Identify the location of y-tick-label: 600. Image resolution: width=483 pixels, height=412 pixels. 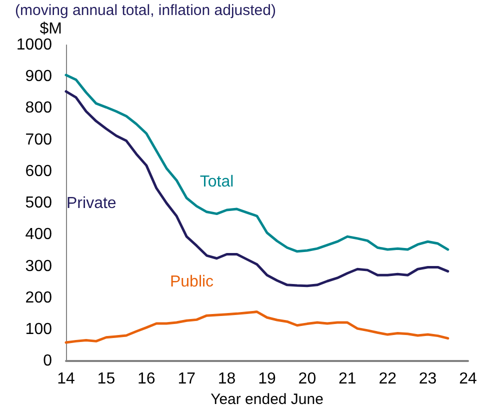
(38, 171).